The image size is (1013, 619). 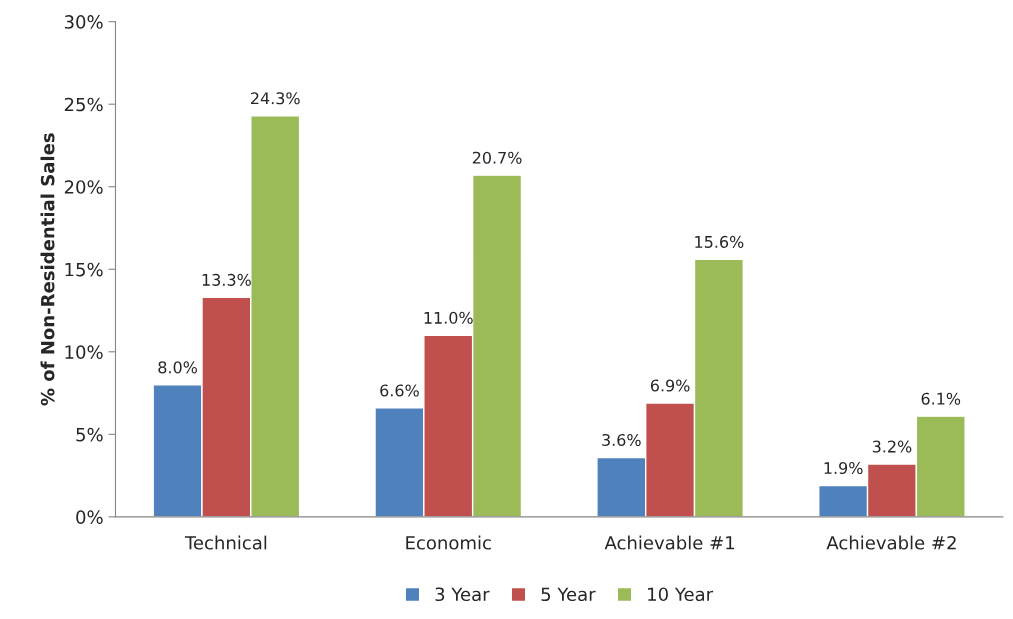 I want to click on legend-label: 5 Year, so click(x=568, y=594).